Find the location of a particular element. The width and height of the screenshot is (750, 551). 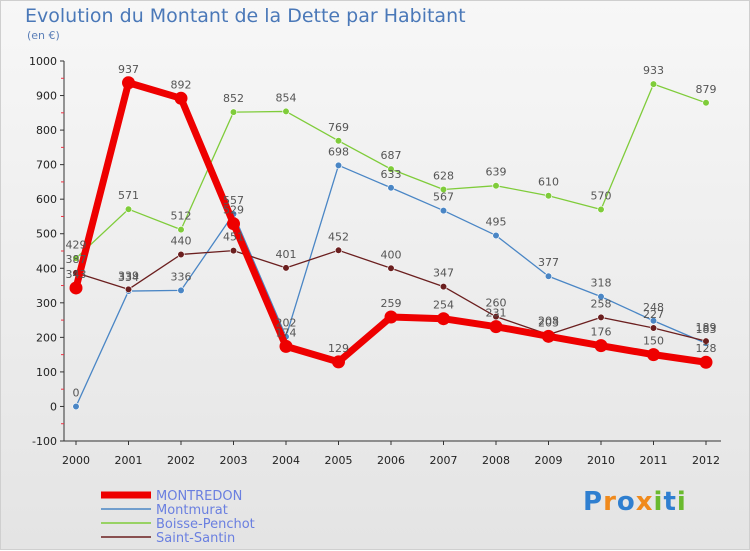

data-label: 183 is located at coordinates (706, 329).